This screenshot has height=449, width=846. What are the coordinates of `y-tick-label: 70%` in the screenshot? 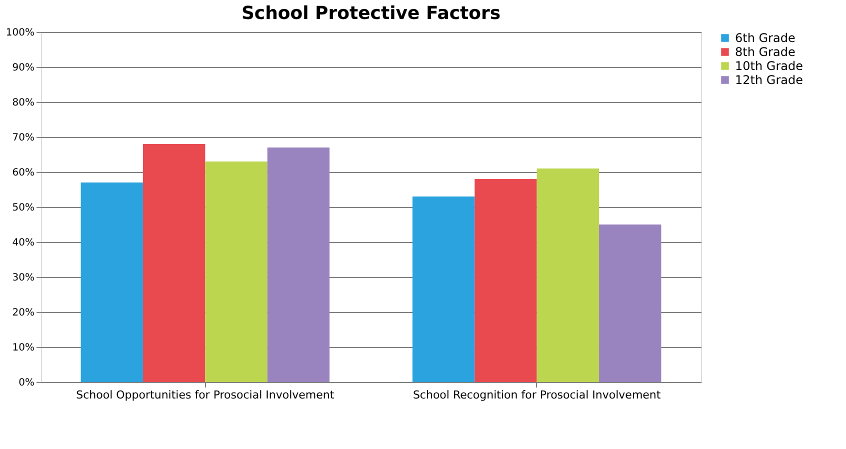 It's located at (23, 138).